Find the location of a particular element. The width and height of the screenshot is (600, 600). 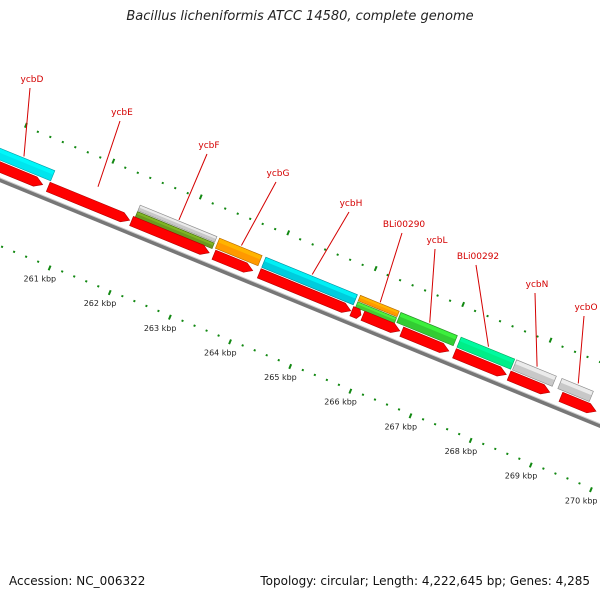

cog-box-ycbG is located at coordinates (239, 252).